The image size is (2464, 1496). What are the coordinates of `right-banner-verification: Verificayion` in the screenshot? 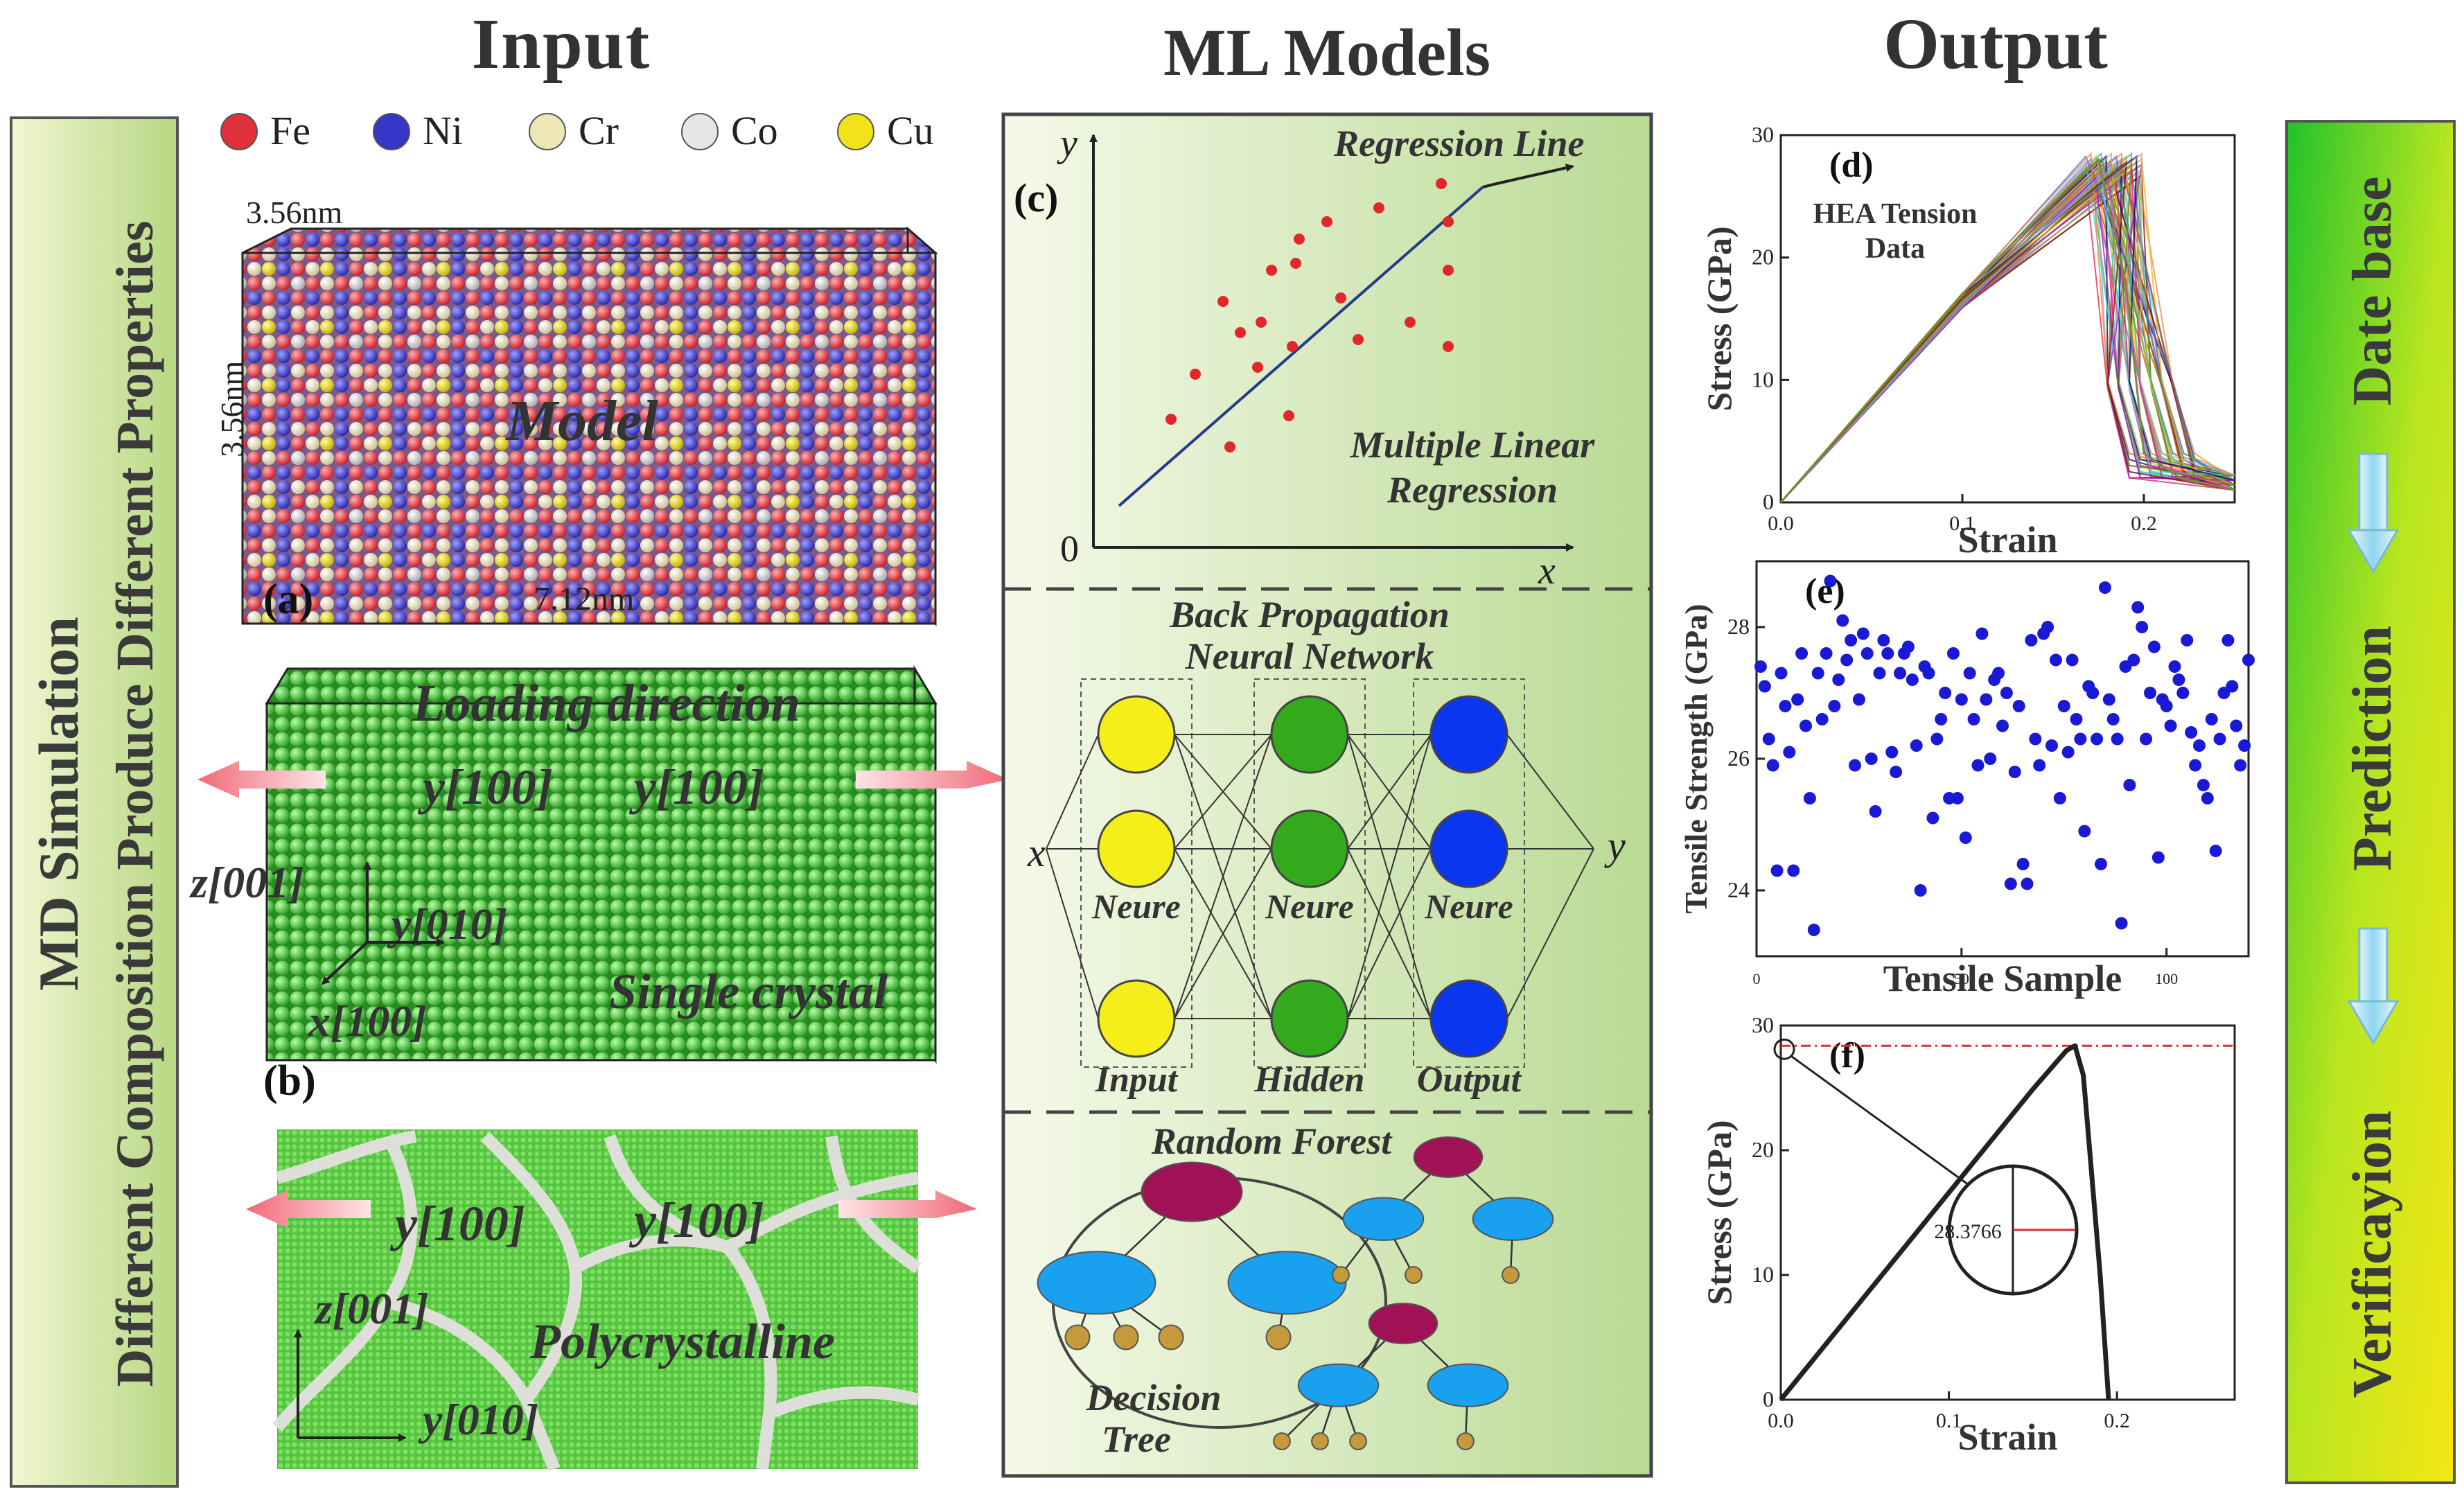 It's located at (2372, 1254).